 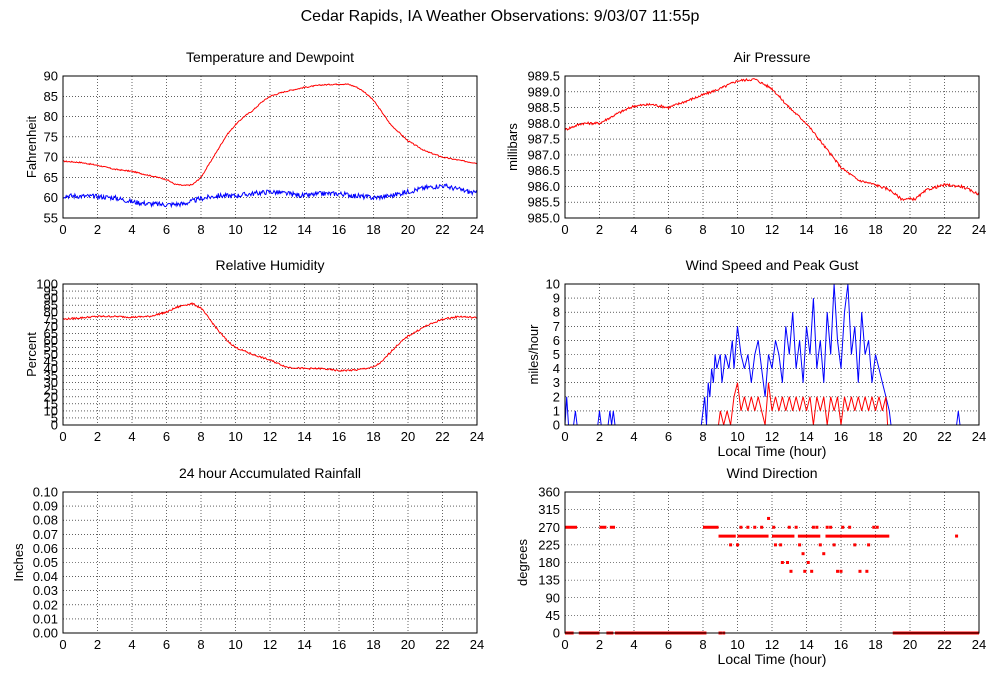 What do you see at coordinates (556, 425) in the screenshot?
I see `y-tick-label: 0` at bounding box center [556, 425].